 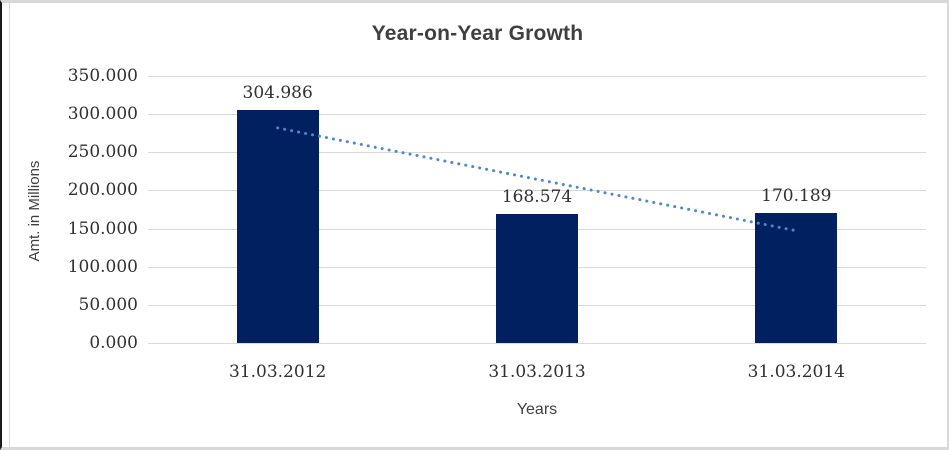 I want to click on y-tick-label: 250.000, so click(x=102, y=152).